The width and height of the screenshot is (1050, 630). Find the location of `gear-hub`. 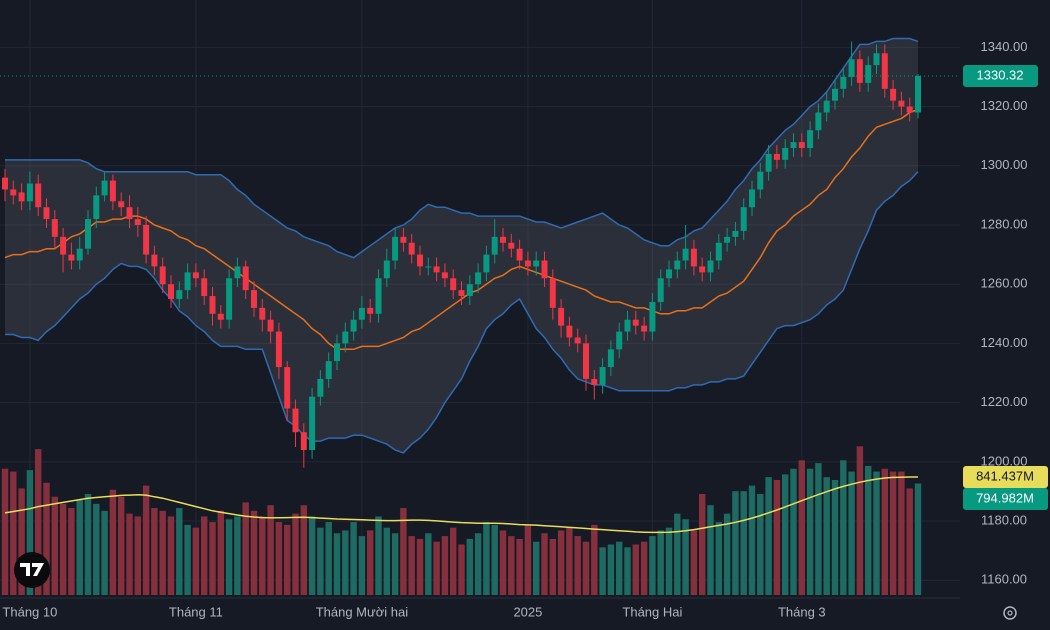

gear-hub is located at coordinates (1010, 613).